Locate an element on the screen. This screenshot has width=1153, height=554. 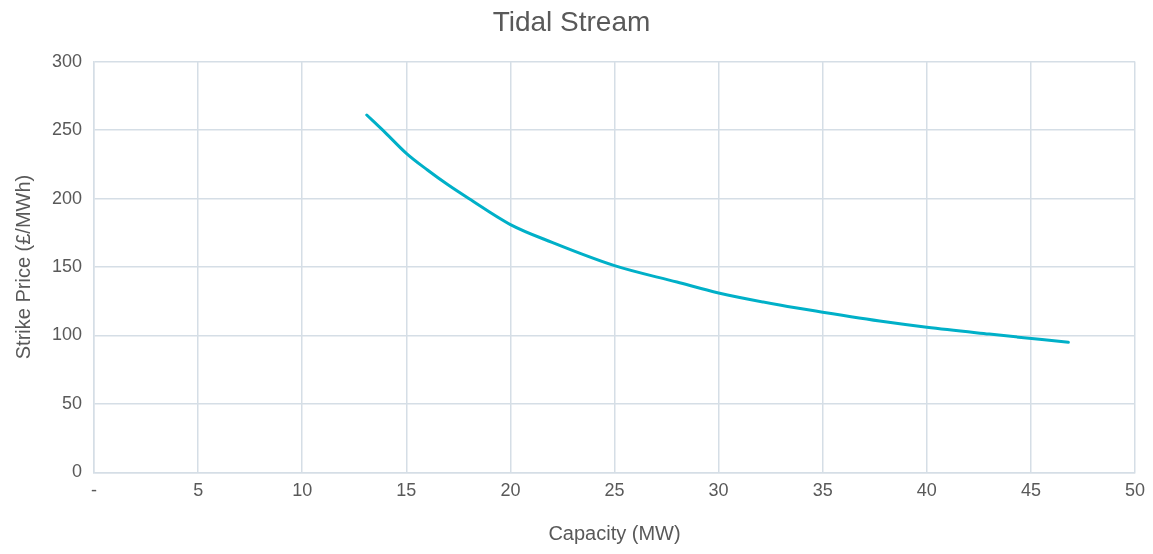
y-tick-label: 200 is located at coordinates (67, 197).